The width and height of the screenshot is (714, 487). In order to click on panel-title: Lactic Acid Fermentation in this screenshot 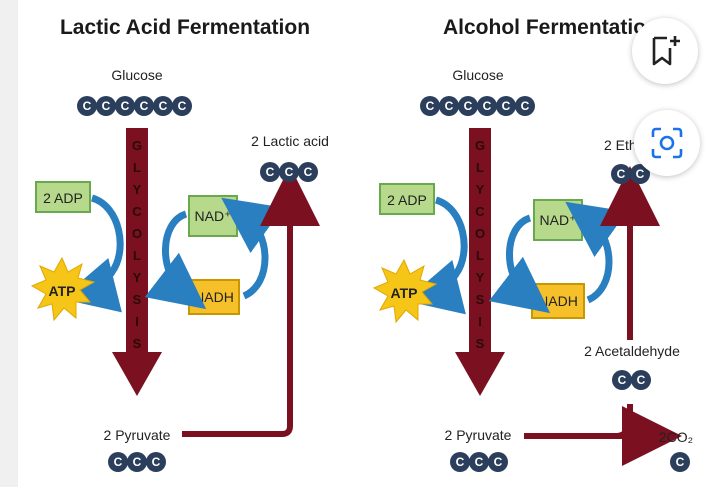, I will do `click(185, 27)`.